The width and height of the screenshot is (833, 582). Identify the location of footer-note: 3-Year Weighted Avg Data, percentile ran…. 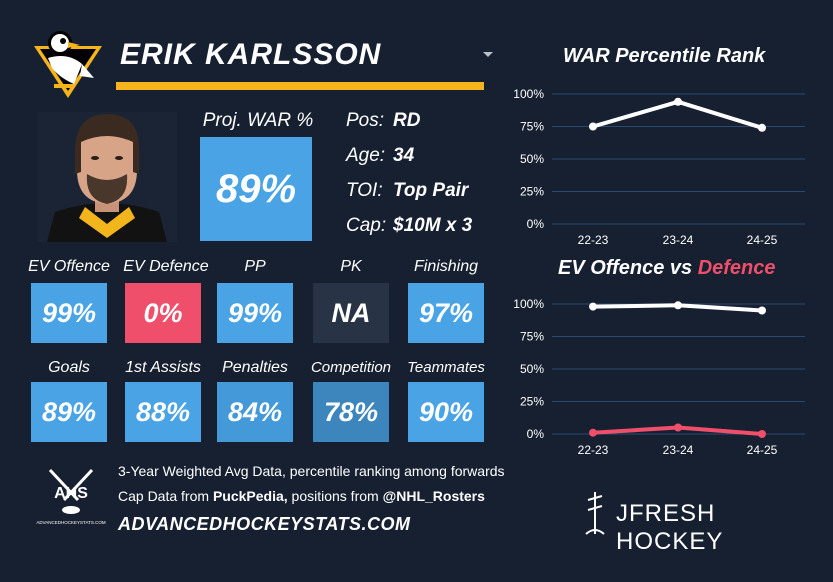
(311, 471).